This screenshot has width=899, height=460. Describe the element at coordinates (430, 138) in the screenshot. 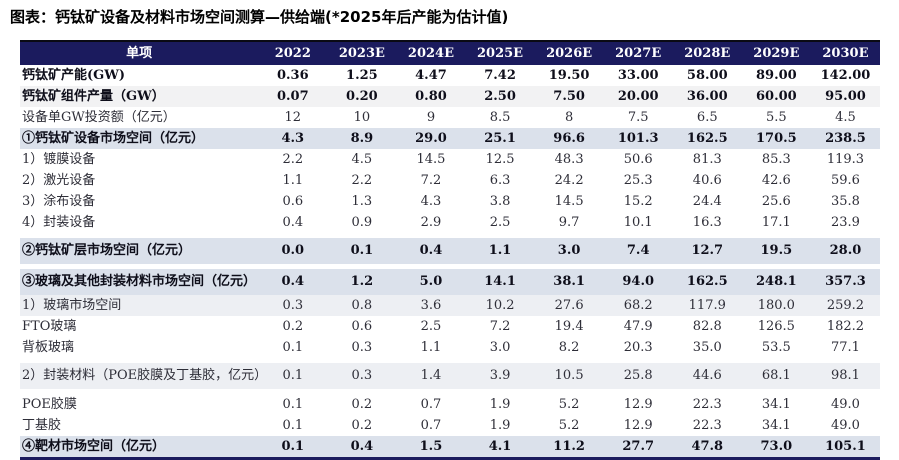

I see `row-value: 29.0` at that location.